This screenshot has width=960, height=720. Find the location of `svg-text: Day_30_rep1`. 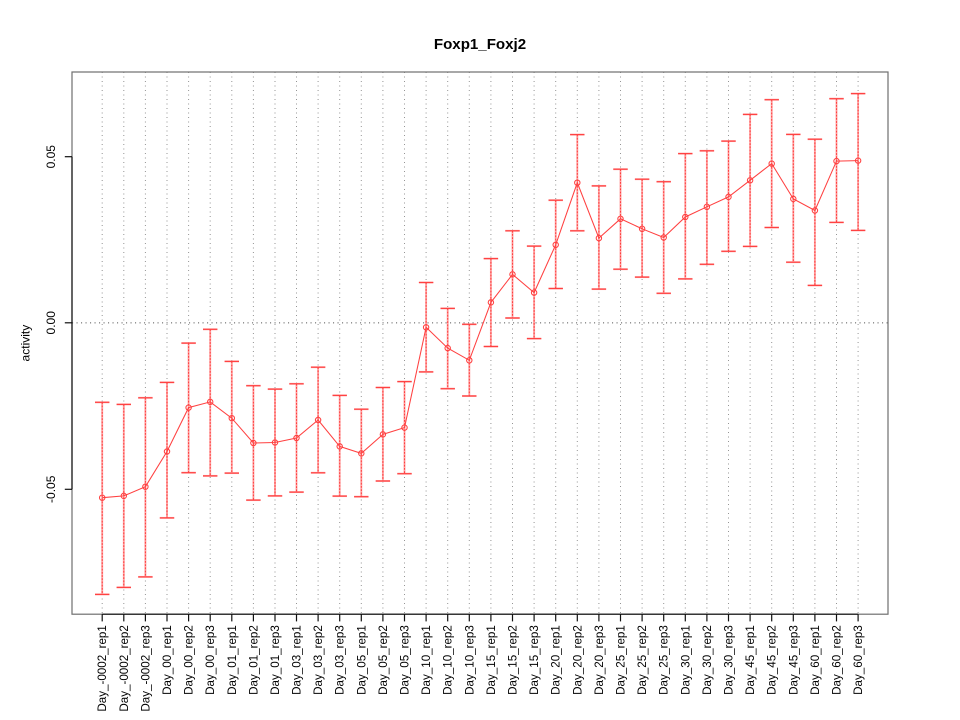

svg-text: Day_30_rep1 is located at coordinates (685, 660).